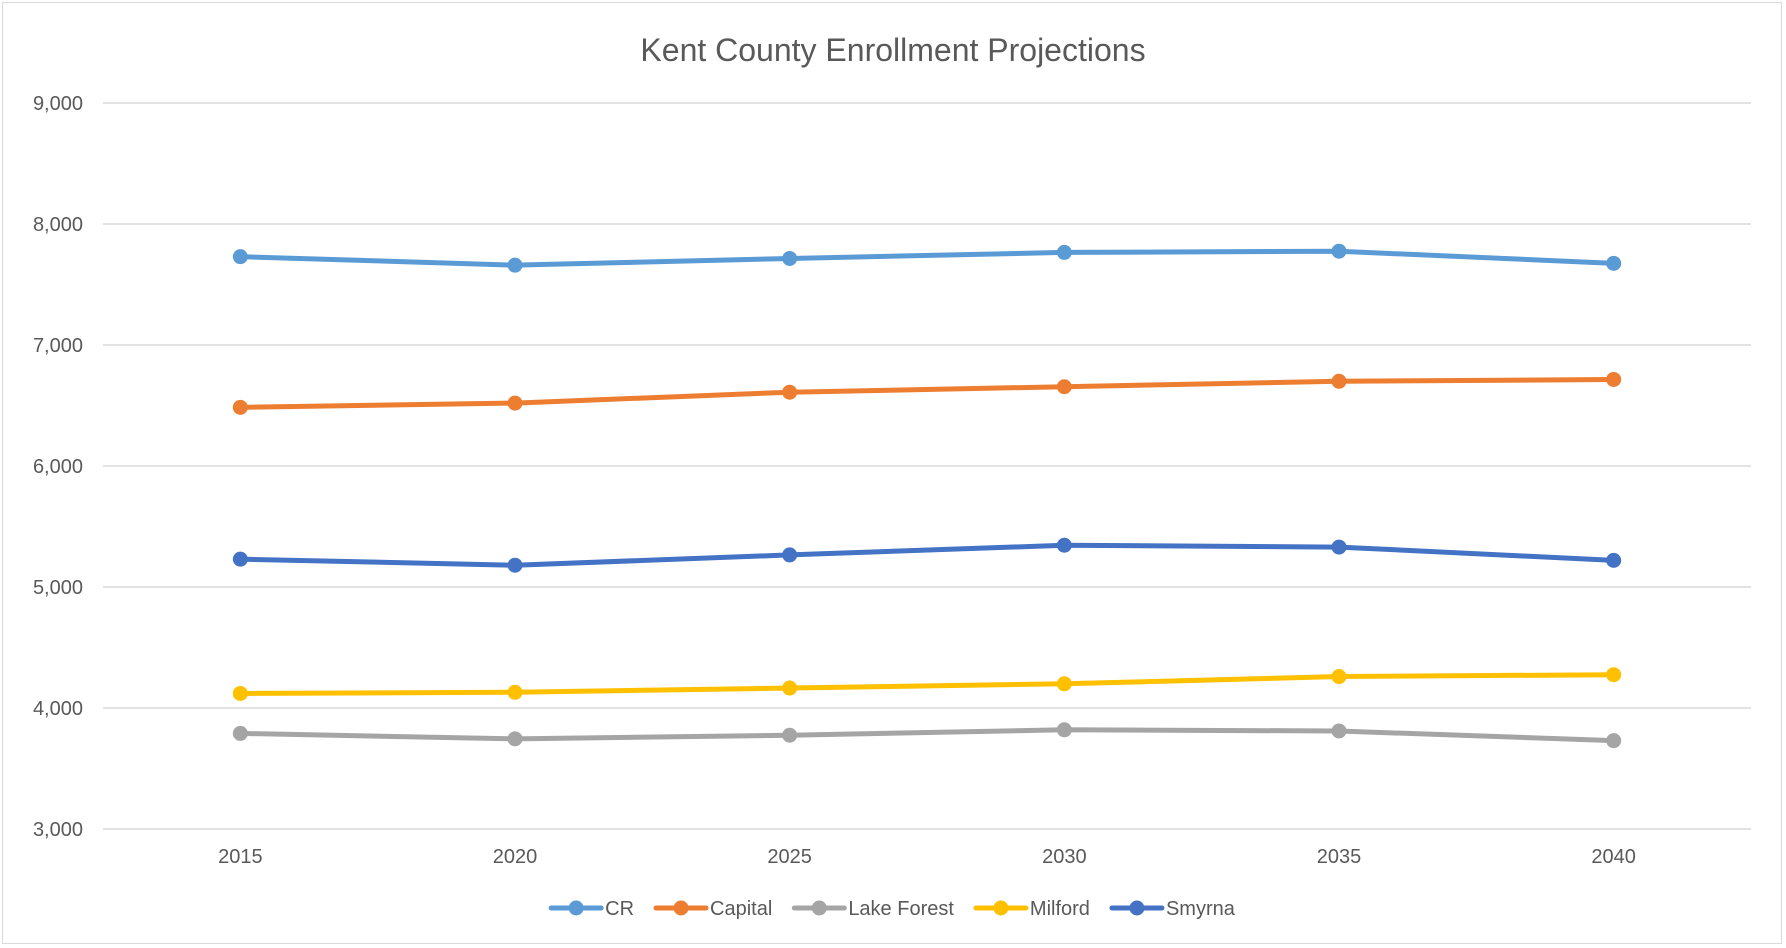  I want to click on y-tick-label: 6,000, so click(58, 467).